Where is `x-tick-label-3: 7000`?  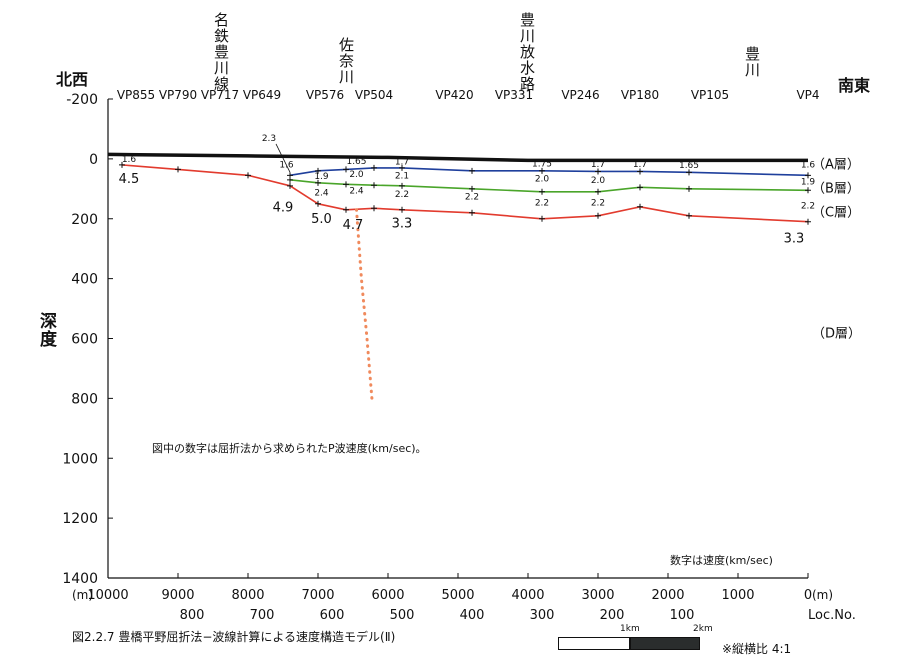 x-tick-label-3: 7000 is located at coordinates (317, 595).